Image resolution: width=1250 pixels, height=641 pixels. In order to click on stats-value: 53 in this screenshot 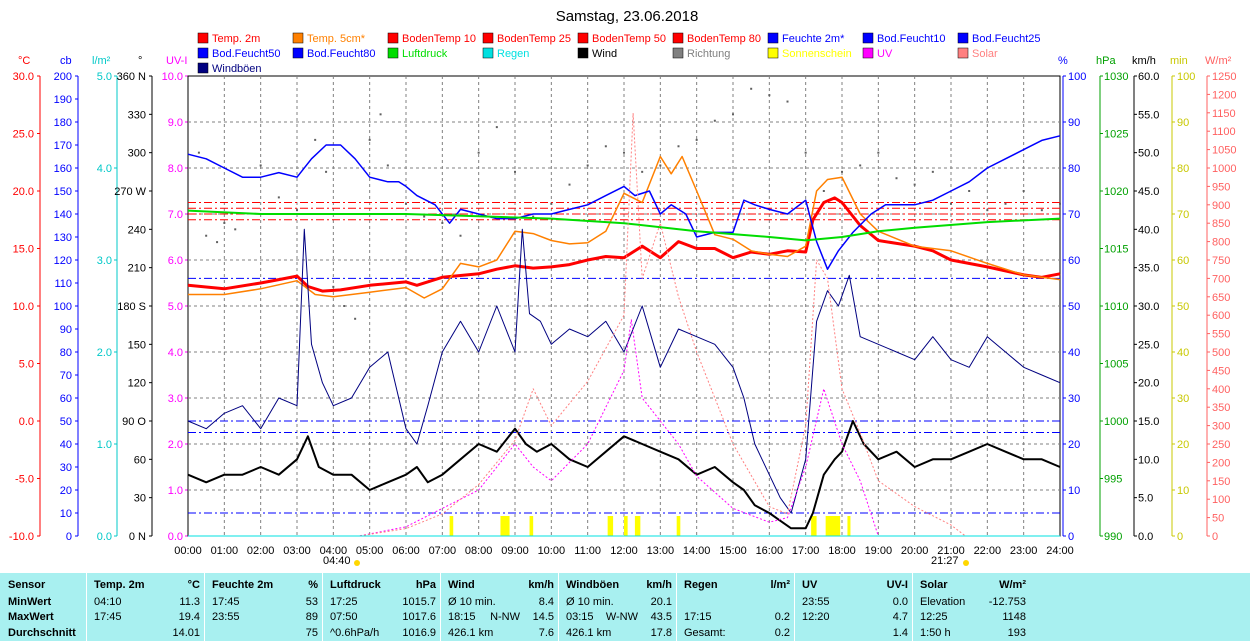, I will do `click(311, 602)`.